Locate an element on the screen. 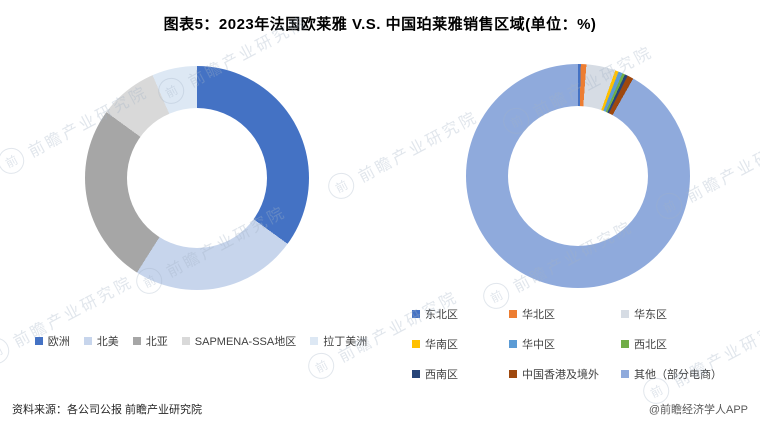 Image resolution: width=760 pixels, height=427 pixels. legend-label: SAPMENA-SSA地区 is located at coordinates (245, 342).